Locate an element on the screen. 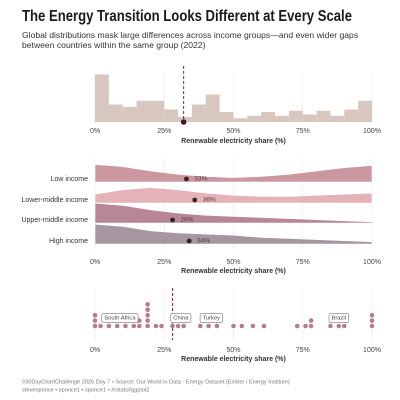  category-label: High income is located at coordinates (68, 241).